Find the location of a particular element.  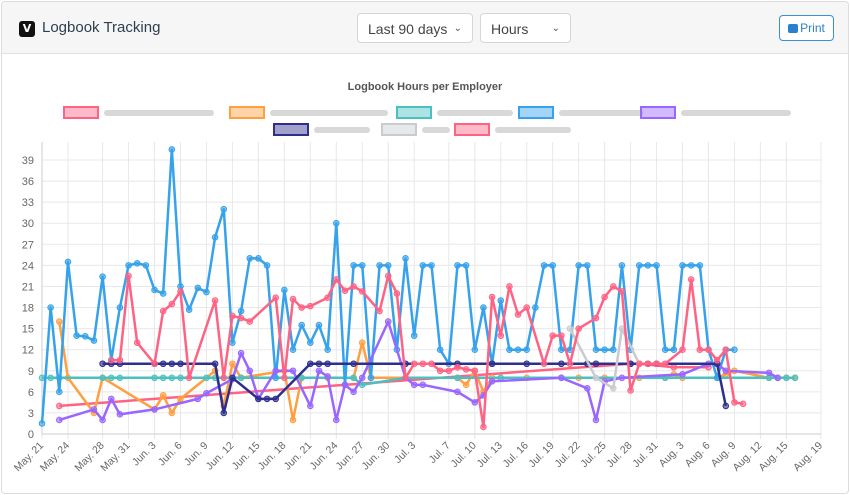

x-tick-label: Aug. 19 is located at coordinates (808, 457).